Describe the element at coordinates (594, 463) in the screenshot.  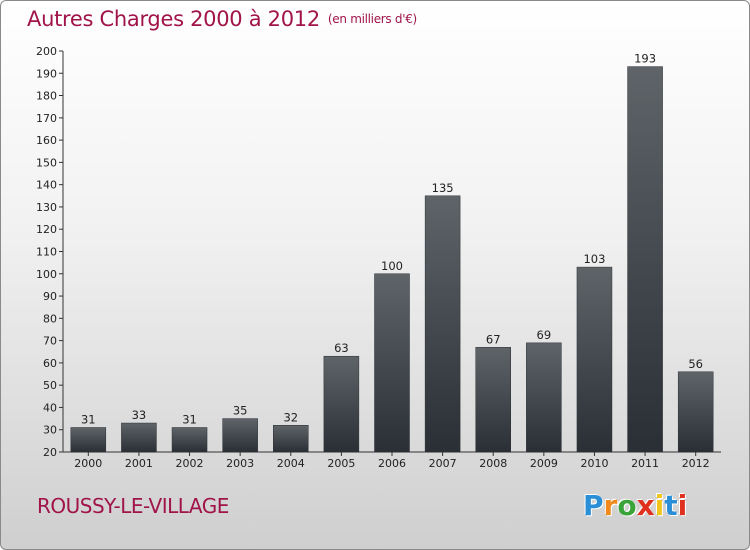
I see `x-tick-label-2010: 2010` at that location.